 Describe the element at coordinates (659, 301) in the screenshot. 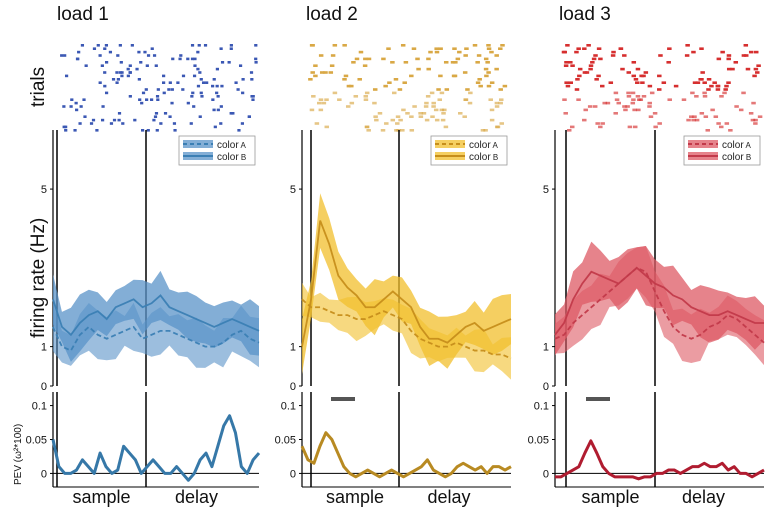

I see `series-line-color-b` at that location.